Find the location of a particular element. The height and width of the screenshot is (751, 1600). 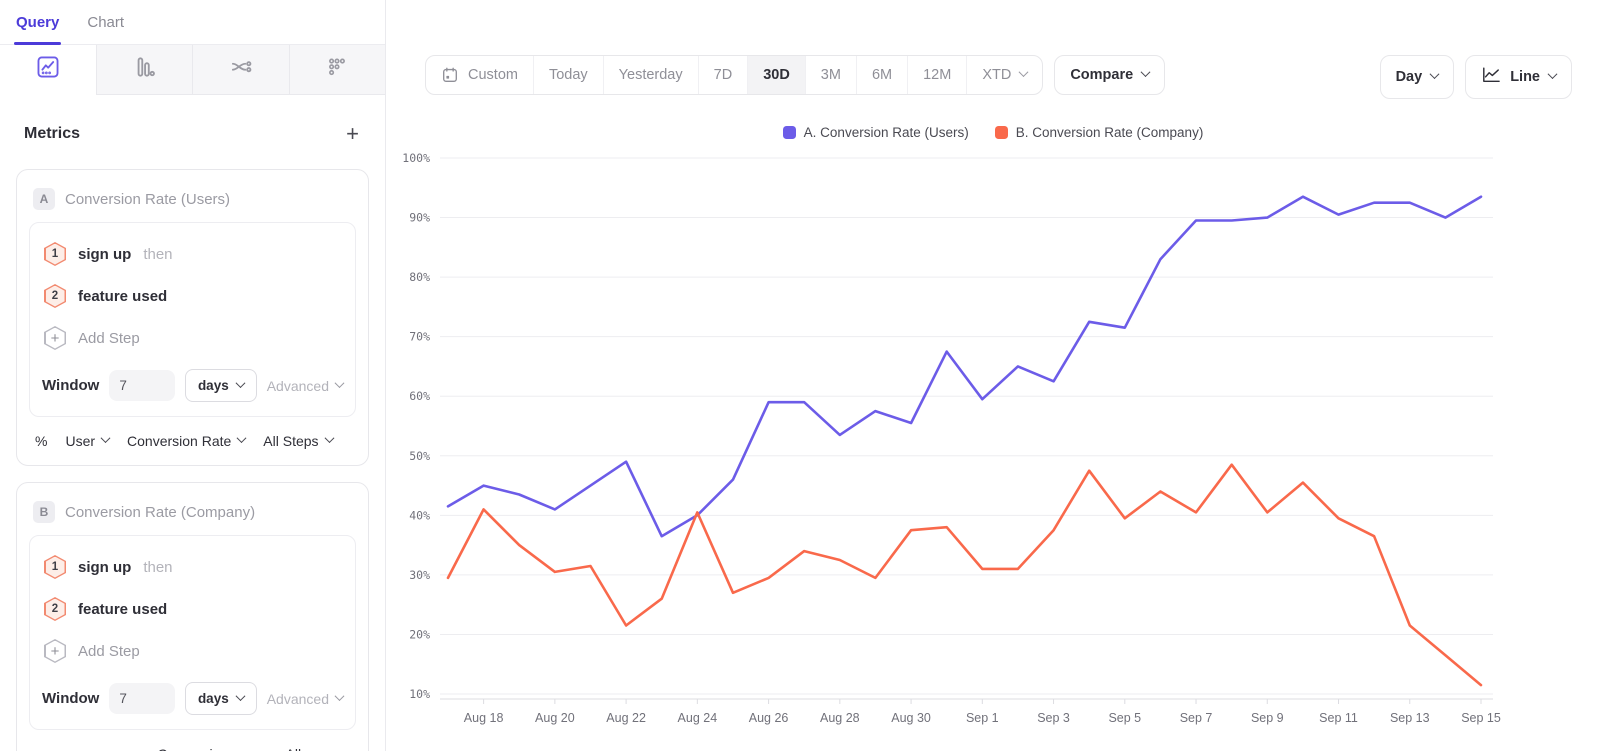

svg-text: 60% is located at coordinates (419, 396).